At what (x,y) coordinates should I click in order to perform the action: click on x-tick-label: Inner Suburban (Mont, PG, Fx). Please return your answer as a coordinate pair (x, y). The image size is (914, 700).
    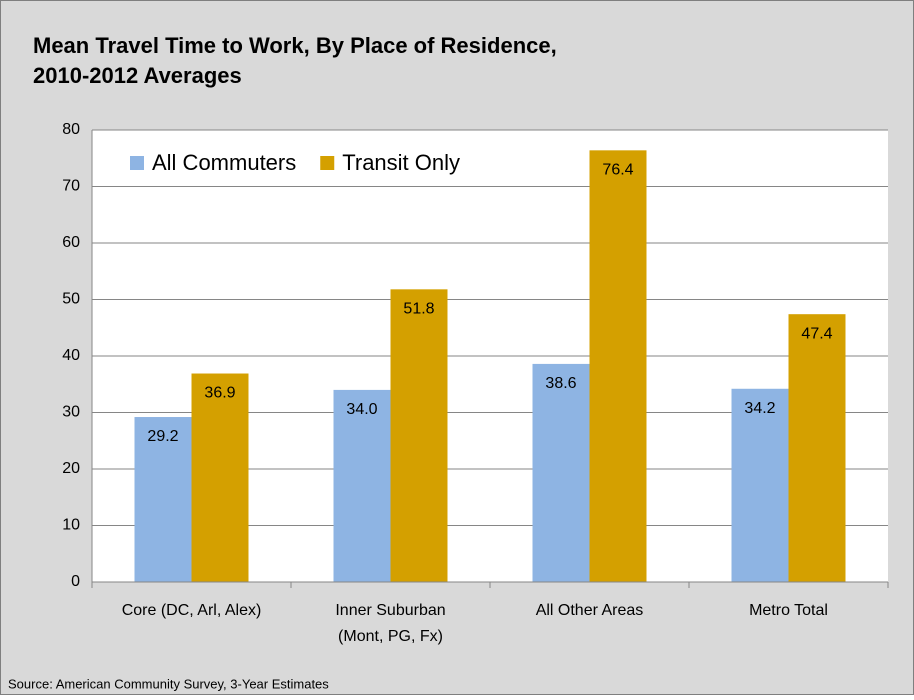
    Looking at the image, I should click on (390, 623).